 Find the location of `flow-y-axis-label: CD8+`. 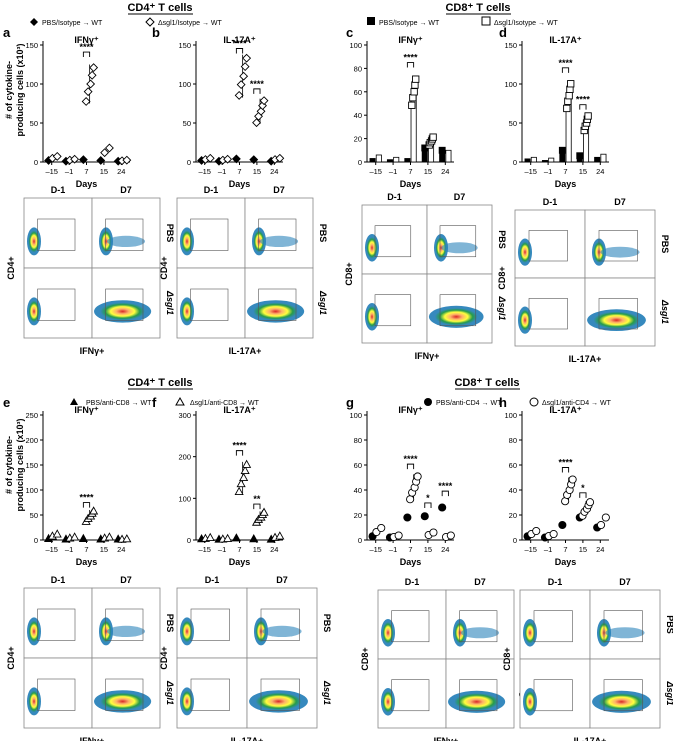

flow-y-axis-label: CD8+ is located at coordinates (507, 658).